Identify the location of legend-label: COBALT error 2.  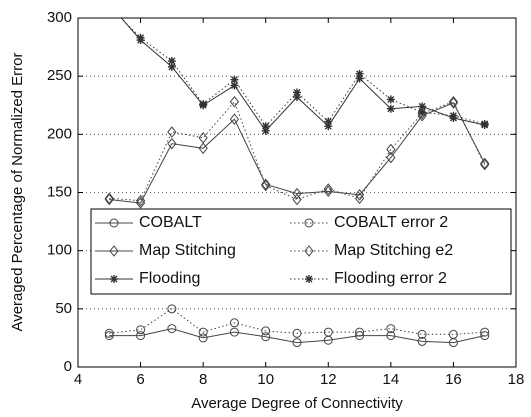
(391, 222).